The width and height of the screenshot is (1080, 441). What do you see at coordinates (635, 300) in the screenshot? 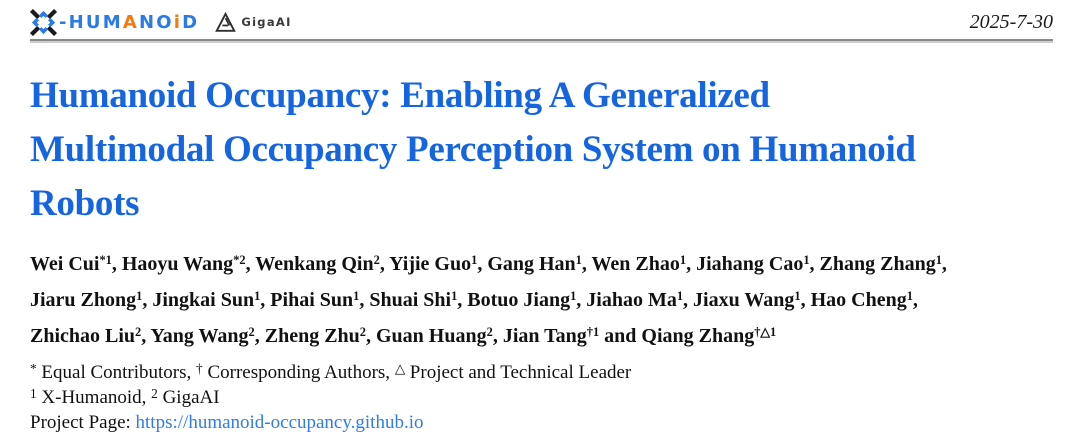
I see `author: Jiahao Ma1` at bounding box center [635, 300].